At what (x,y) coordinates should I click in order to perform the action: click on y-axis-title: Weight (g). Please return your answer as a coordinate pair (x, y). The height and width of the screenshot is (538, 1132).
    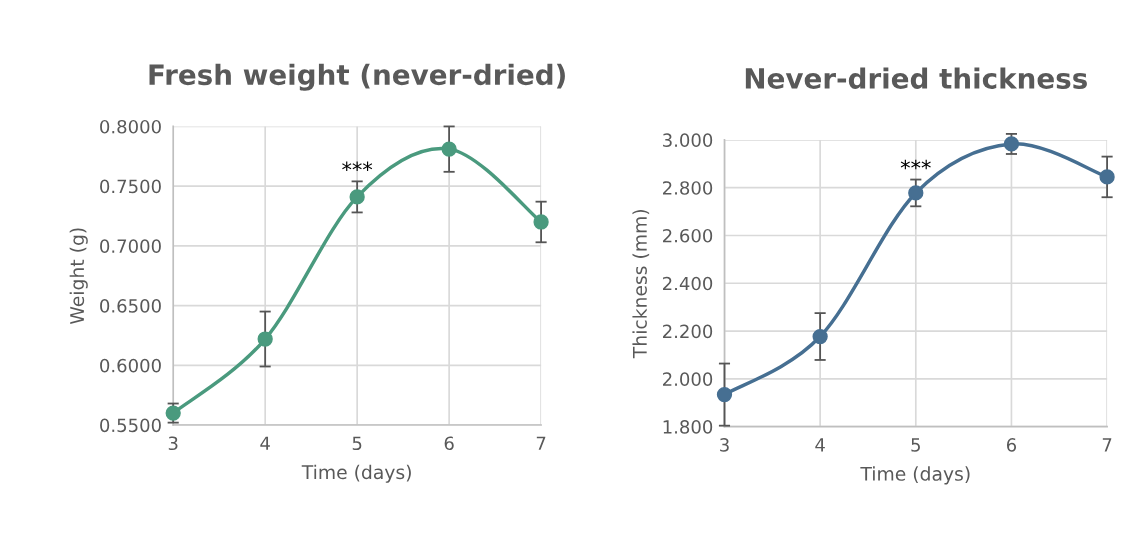
    Looking at the image, I should click on (78, 276).